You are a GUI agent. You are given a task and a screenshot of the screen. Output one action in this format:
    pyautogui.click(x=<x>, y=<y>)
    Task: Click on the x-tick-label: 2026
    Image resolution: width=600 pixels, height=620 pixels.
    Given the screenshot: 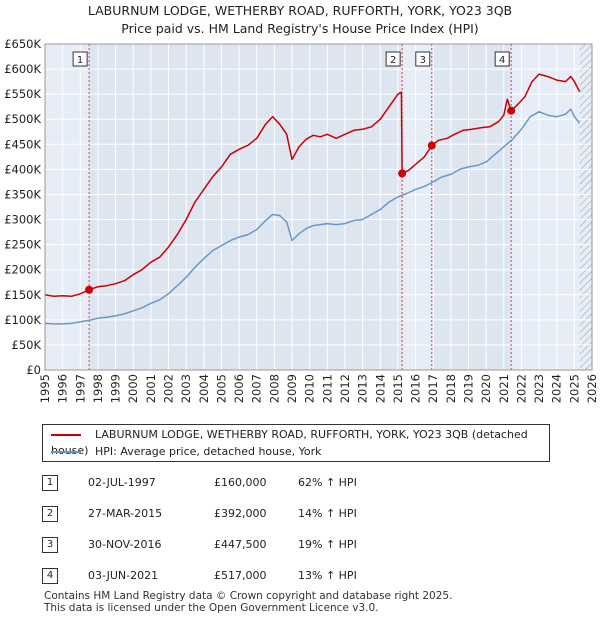 What is the action you would take?
    pyautogui.click(x=592, y=388)
    